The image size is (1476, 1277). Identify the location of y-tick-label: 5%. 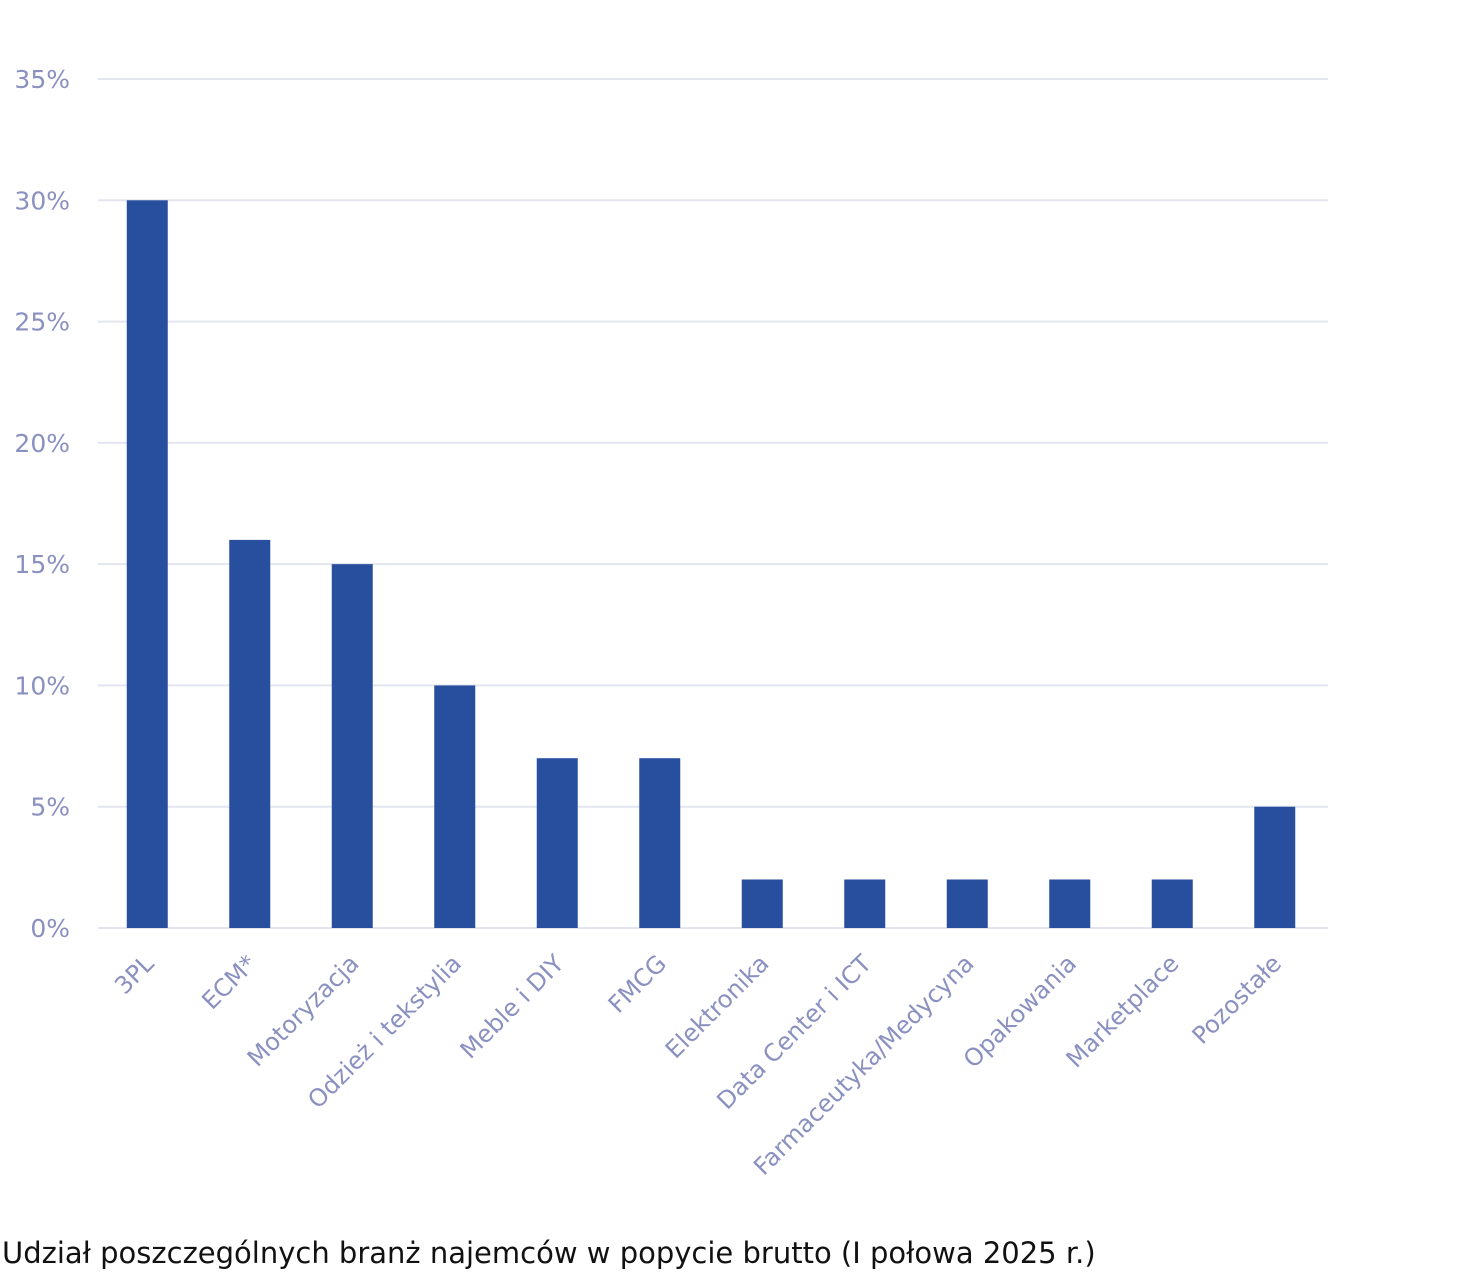
(50, 807).